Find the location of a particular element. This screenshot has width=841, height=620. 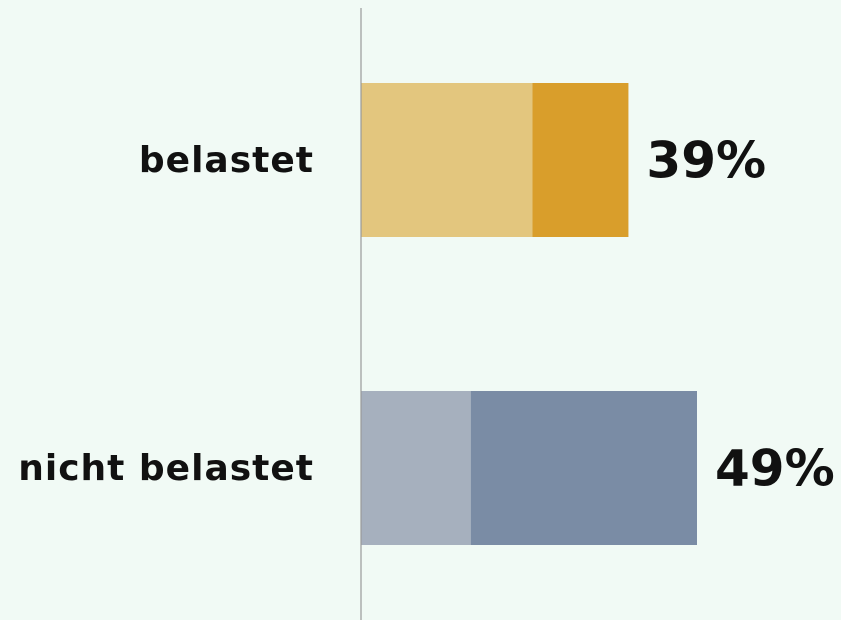

total-label: 39% is located at coordinates (706, 161).